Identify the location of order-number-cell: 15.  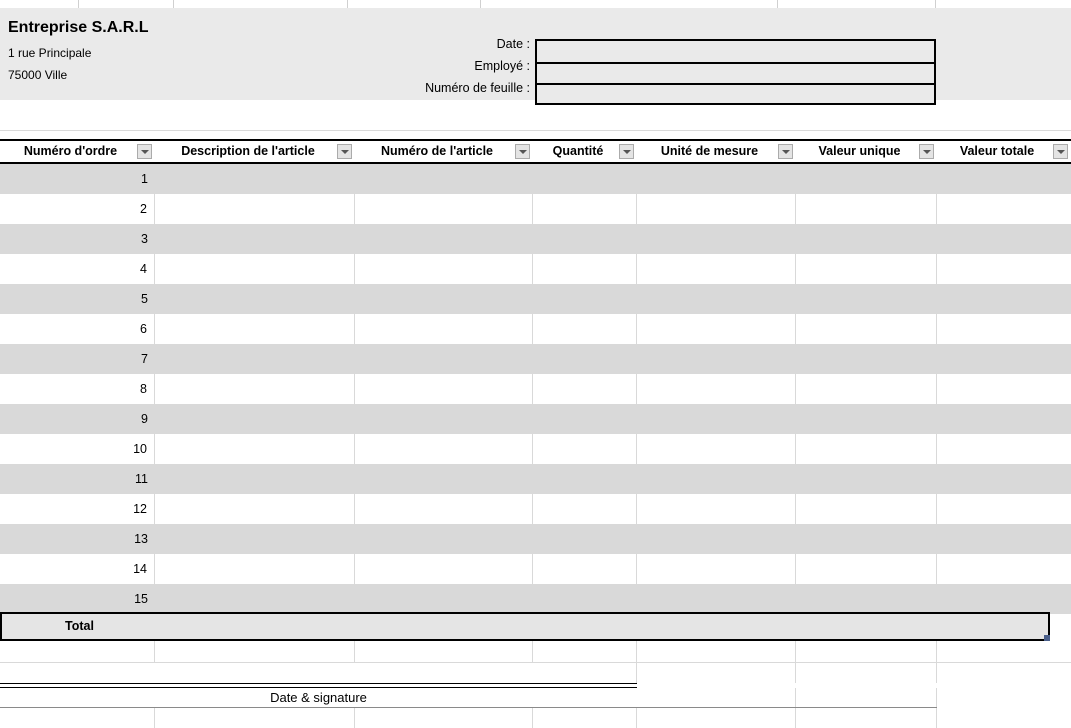
(77, 599).